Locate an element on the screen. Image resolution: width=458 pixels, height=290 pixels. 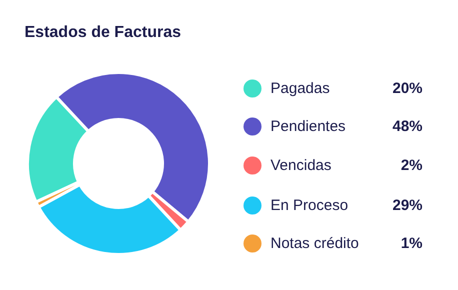
data-label: 29% is located at coordinates (407, 205).